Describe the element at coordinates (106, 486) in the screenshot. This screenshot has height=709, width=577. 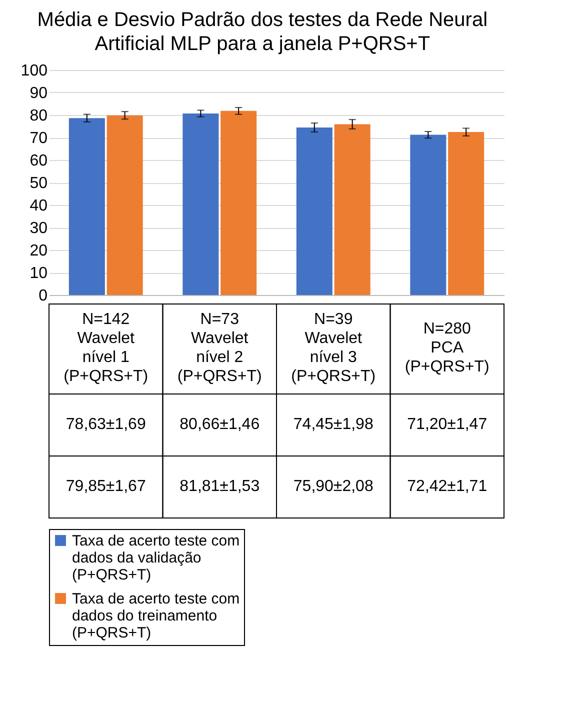
I see `data-label: 79,85±1,67` at that location.